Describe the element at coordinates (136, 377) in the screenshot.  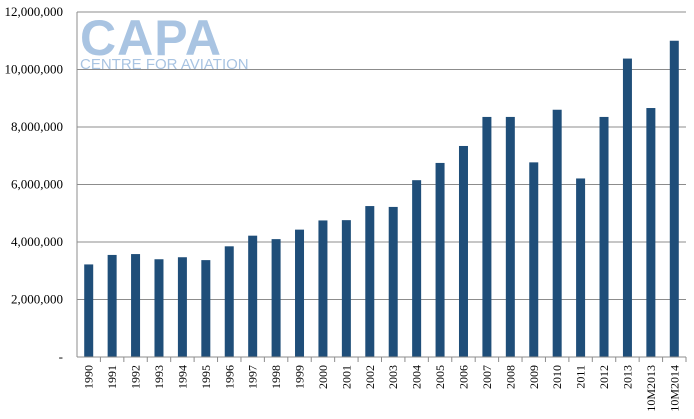
I see `x-tick-label: 1992` at that location.